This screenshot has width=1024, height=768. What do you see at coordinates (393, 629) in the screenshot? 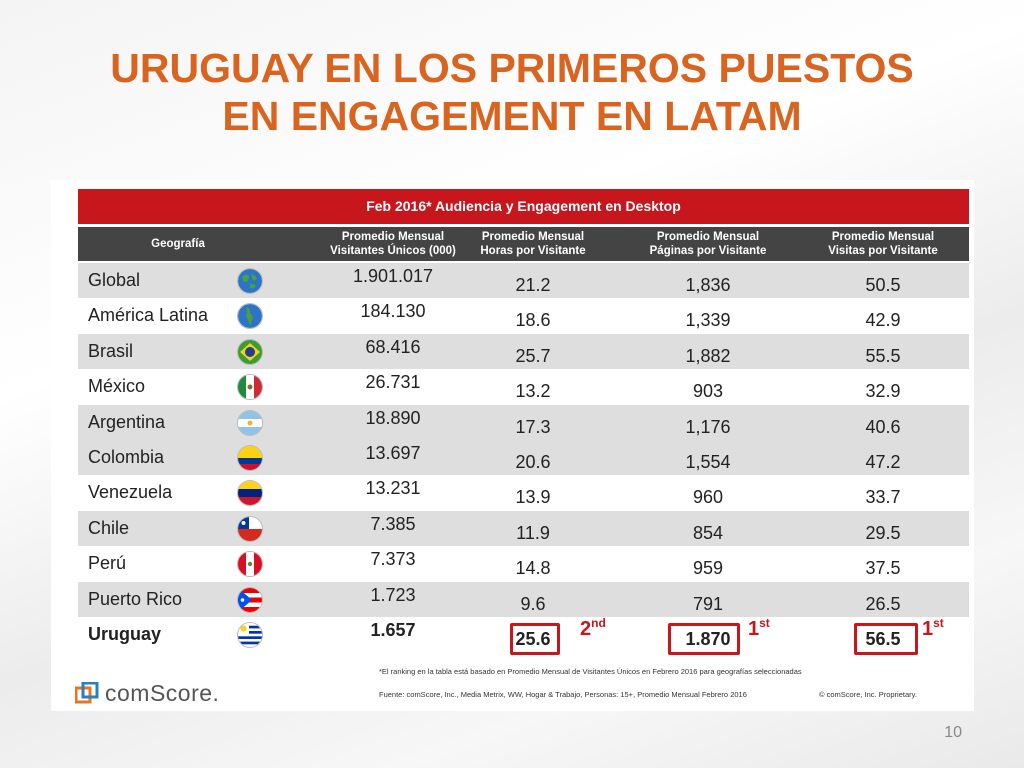
I see `visitors-value: 1.657` at bounding box center [393, 629].